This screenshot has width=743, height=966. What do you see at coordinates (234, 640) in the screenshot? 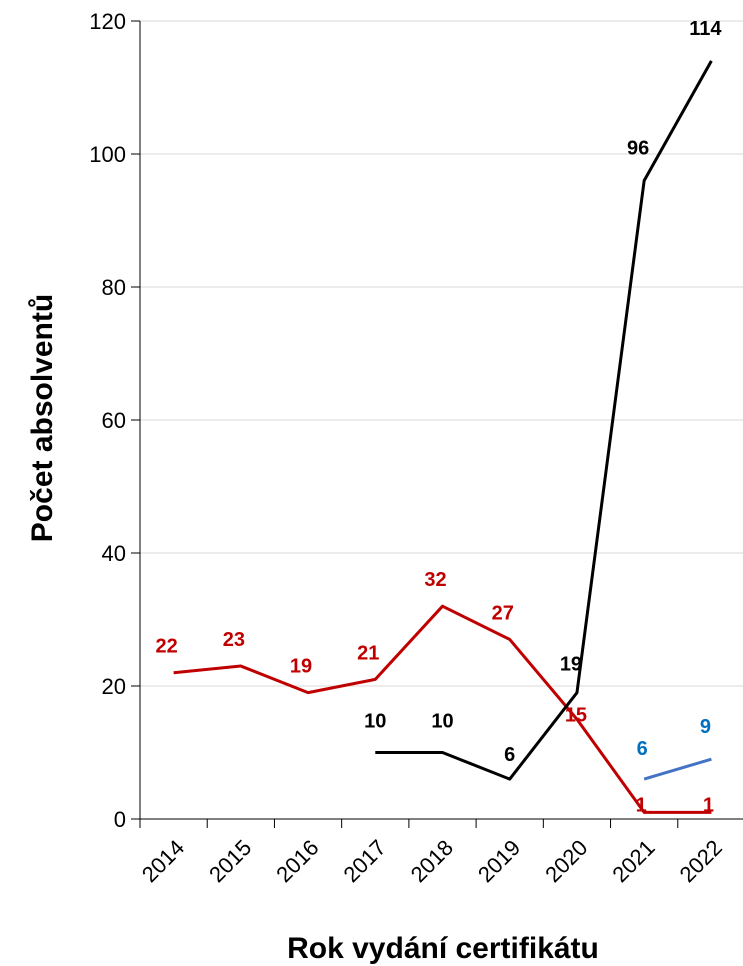
I see `data-label: 23` at bounding box center [234, 640].